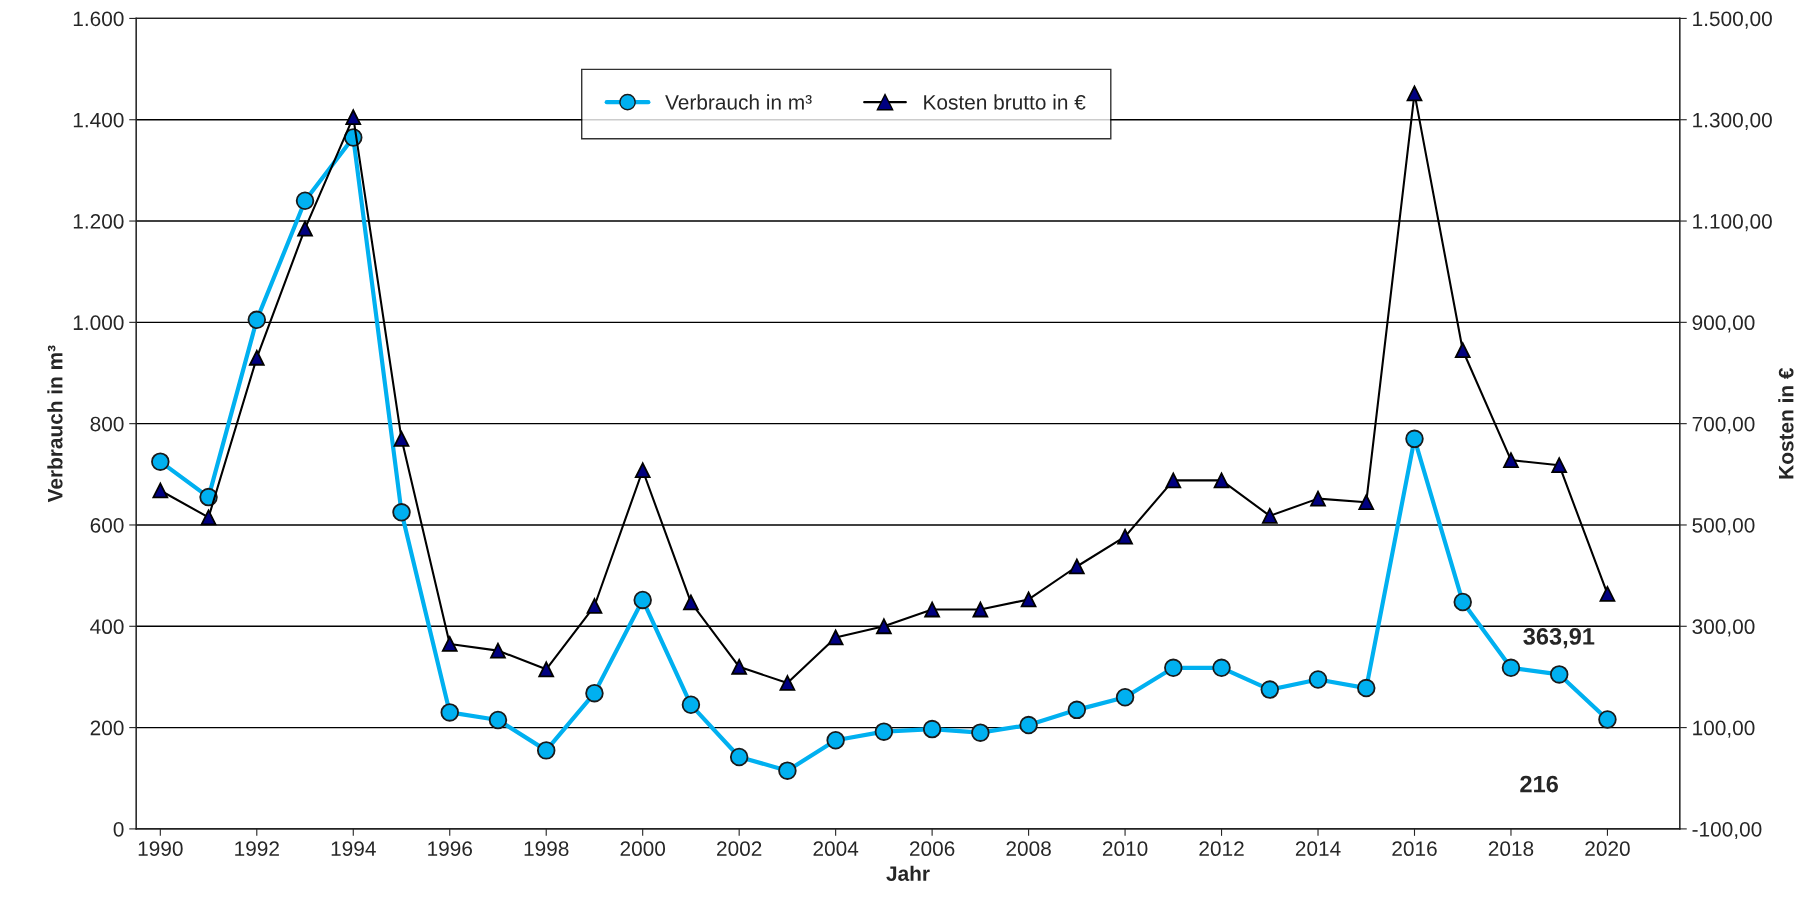 This screenshot has height=921, width=1816. I want to click on x-tick-label: 2014, so click(1318, 849).